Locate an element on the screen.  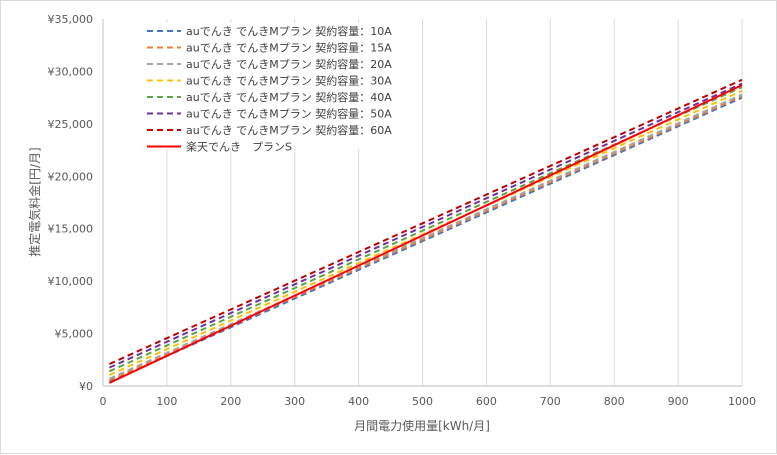
x-tick-label: 1000 is located at coordinates (742, 401).